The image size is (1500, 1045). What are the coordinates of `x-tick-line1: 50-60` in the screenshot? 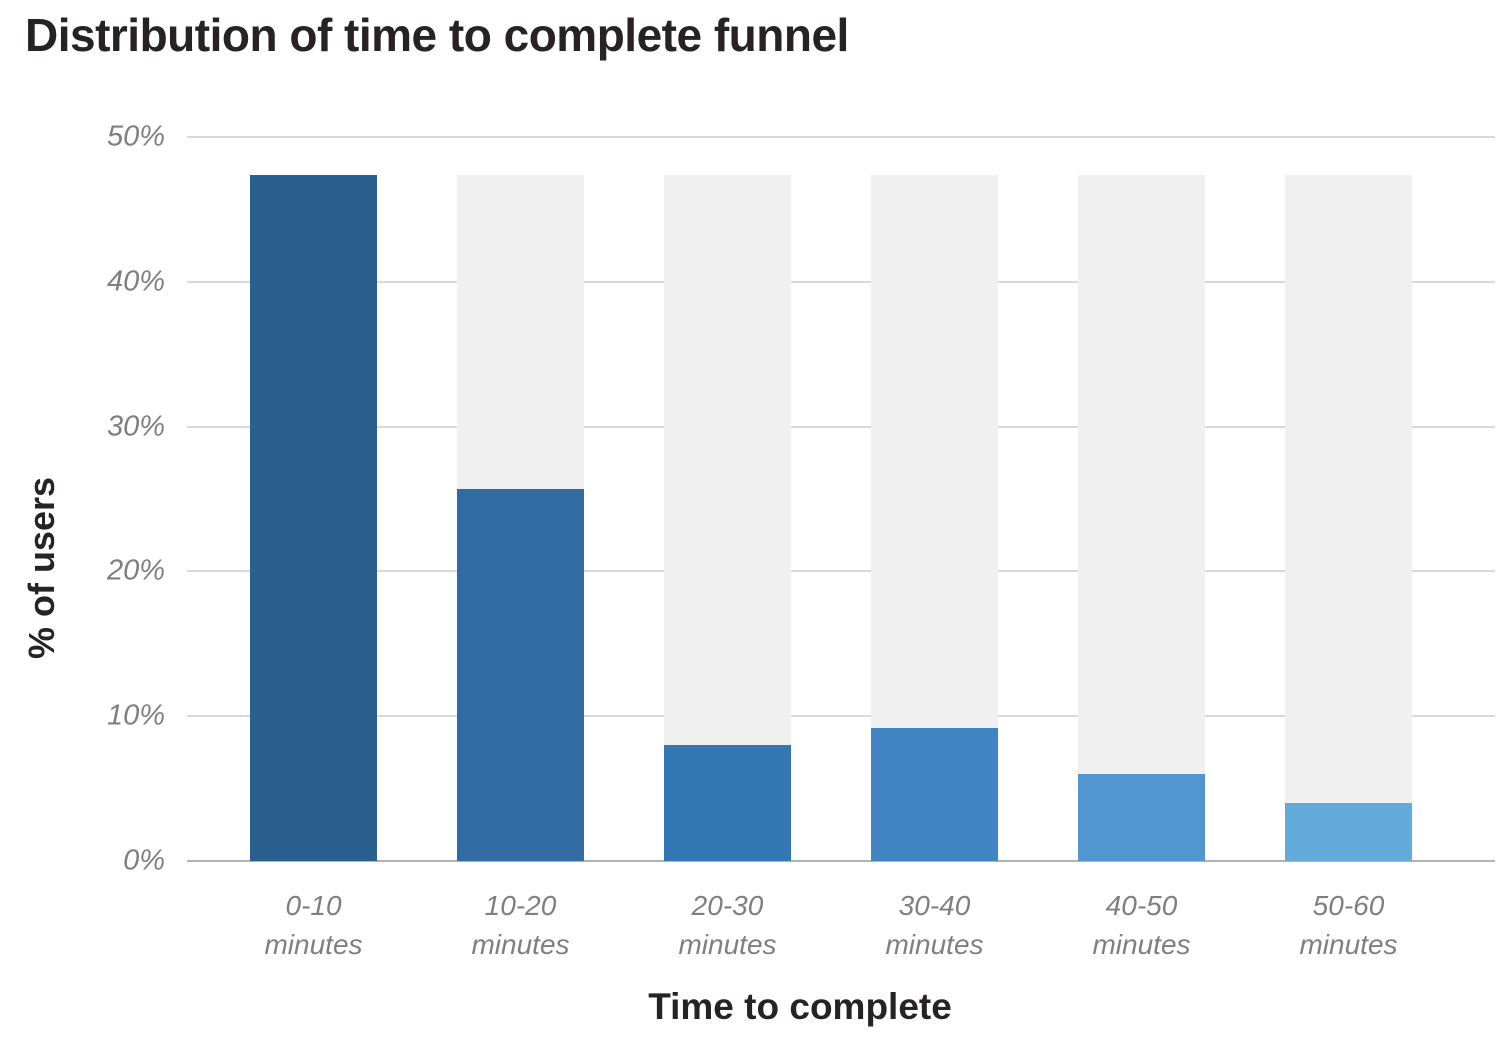 It's located at (1348, 905).